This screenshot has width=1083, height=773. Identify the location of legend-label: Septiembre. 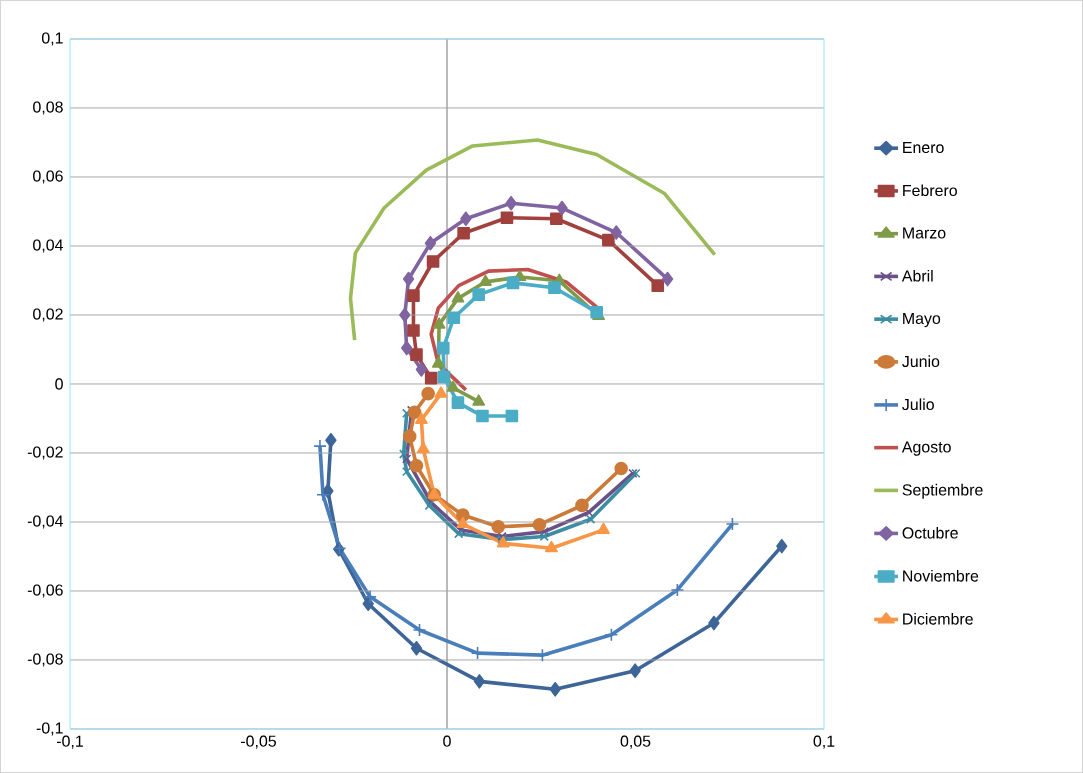
(942, 491).